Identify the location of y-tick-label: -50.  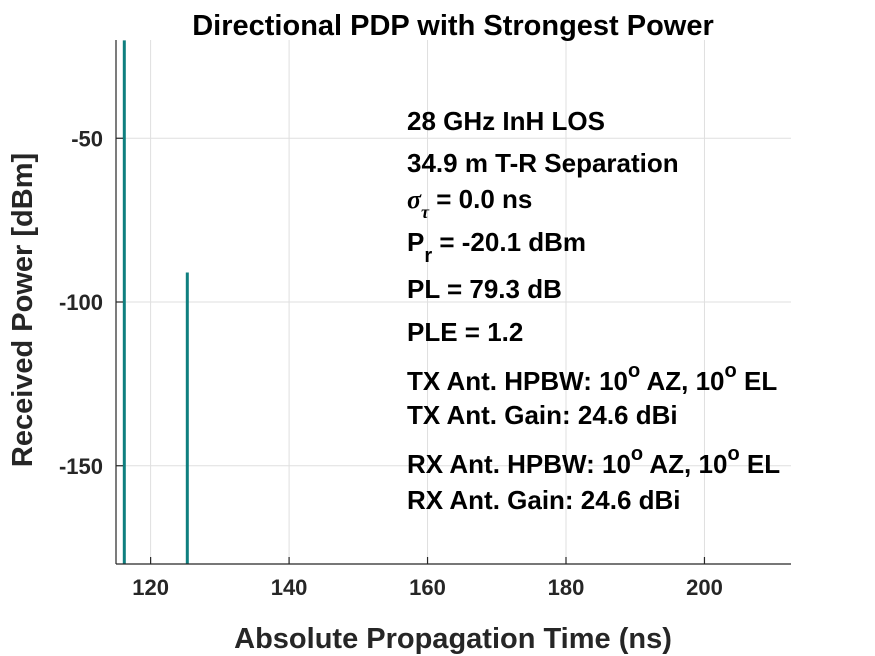
(87, 138).